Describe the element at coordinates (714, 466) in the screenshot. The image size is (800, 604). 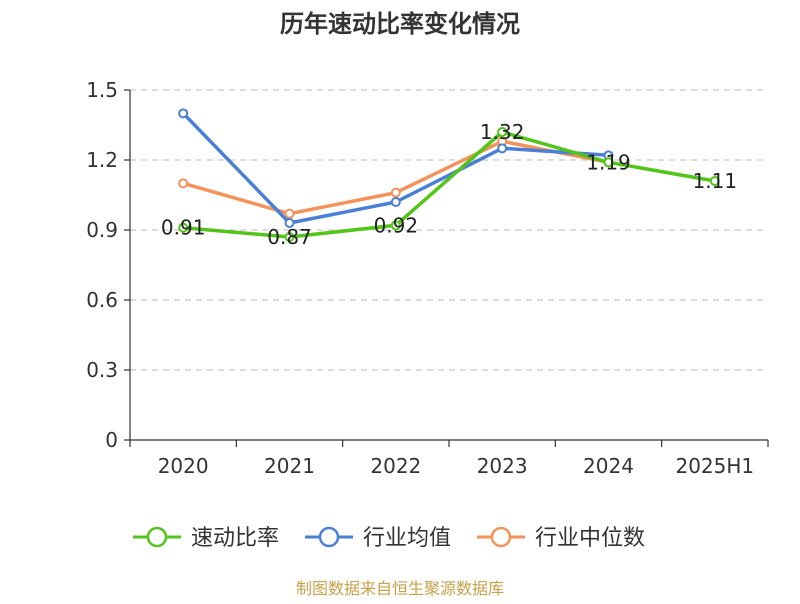
I see `x-tick-label: 2025H1` at that location.